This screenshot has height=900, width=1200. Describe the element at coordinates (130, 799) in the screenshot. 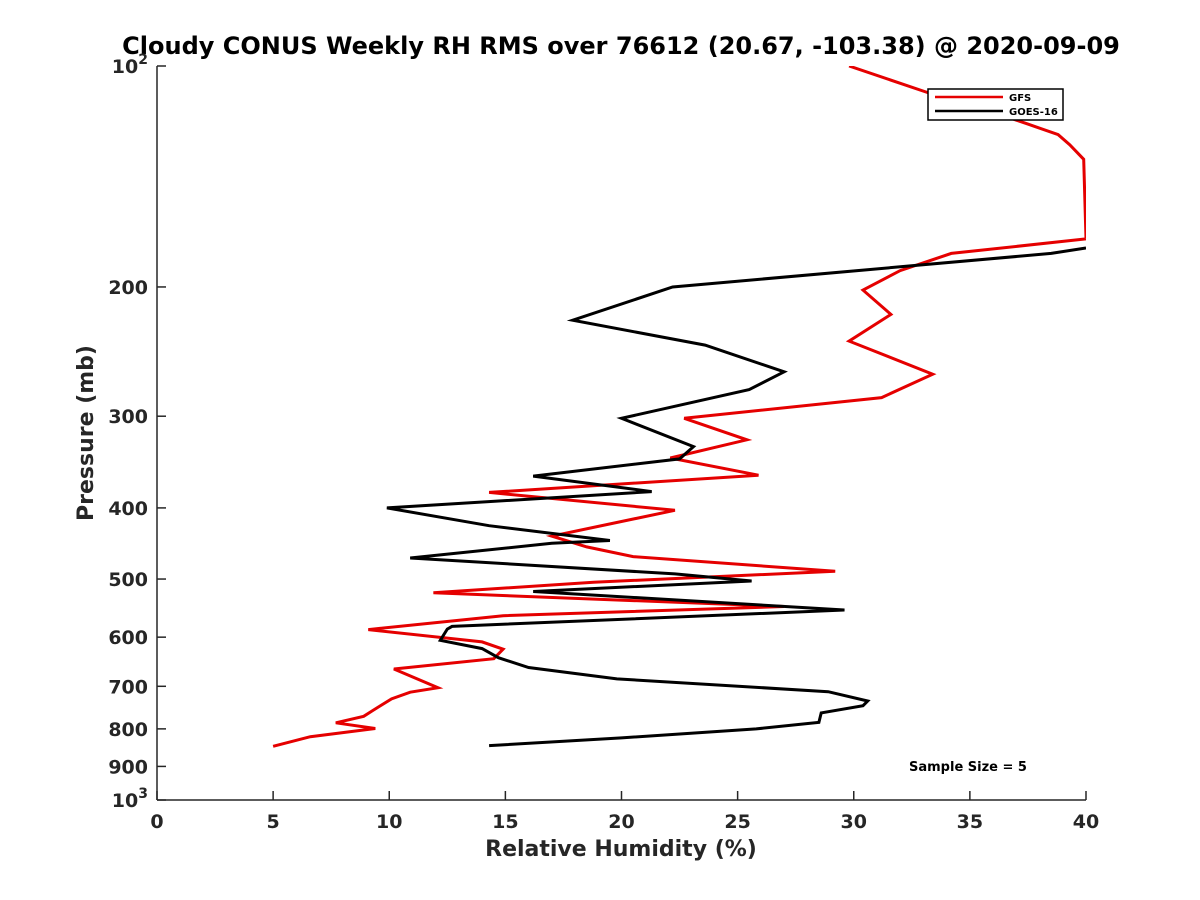

I see `y-tick-label: 10³` at that location.